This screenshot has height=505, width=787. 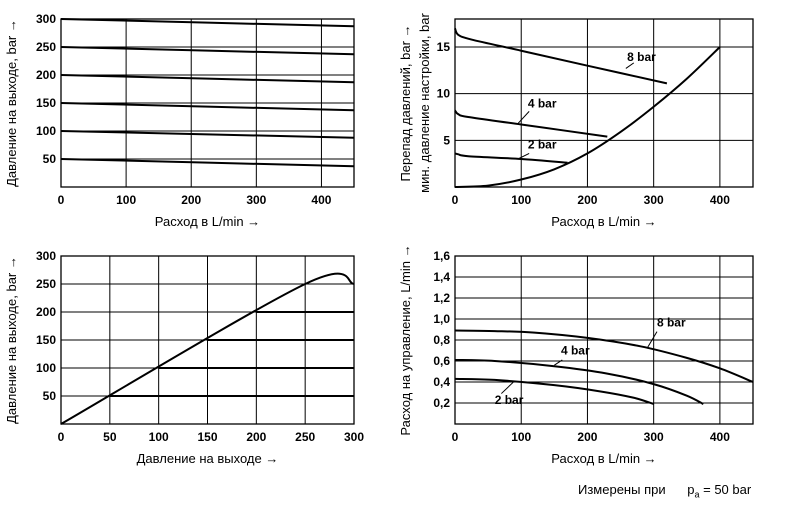 I want to click on y-tick-label: 1,4, so click(x=441, y=277).